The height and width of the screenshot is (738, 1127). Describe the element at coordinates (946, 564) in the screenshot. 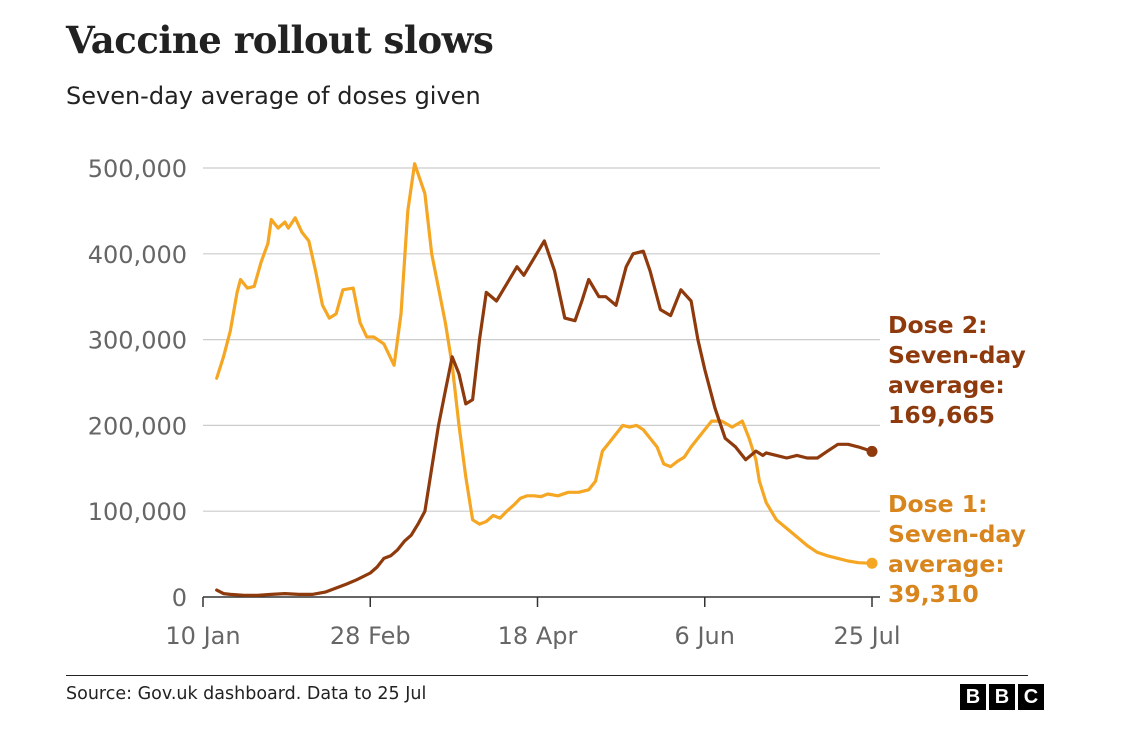

I see `dose1-callout-line: average:` at that location.